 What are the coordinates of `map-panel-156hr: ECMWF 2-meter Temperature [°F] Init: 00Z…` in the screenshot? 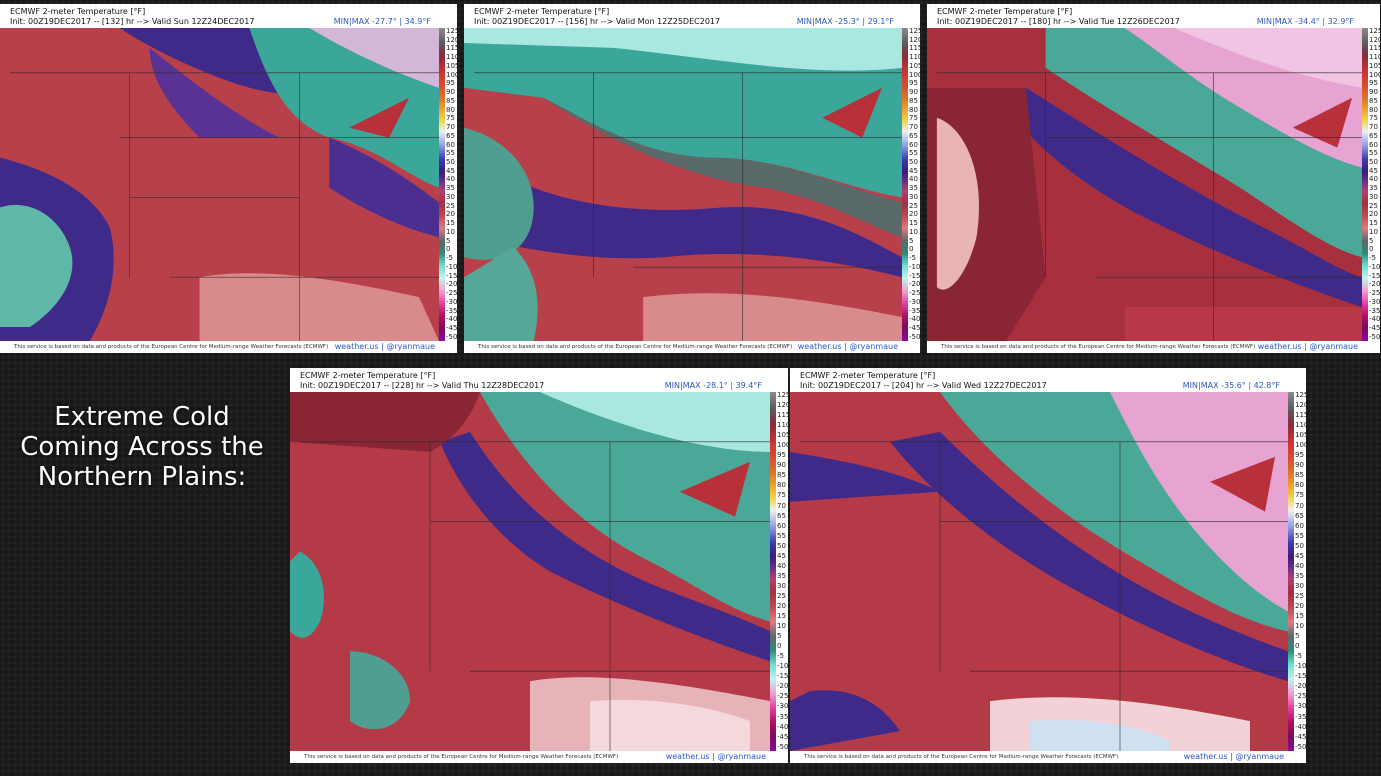 It's located at (692, 178).